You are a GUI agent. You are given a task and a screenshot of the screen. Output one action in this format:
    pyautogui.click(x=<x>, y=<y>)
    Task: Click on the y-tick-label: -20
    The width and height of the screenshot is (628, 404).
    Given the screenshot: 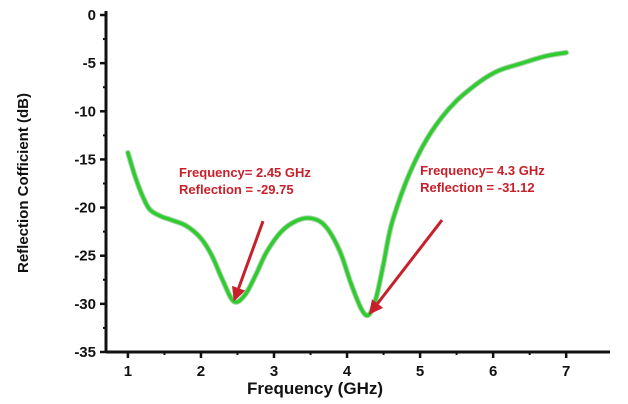 What is the action you would take?
    pyautogui.click(x=85, y=208)
    